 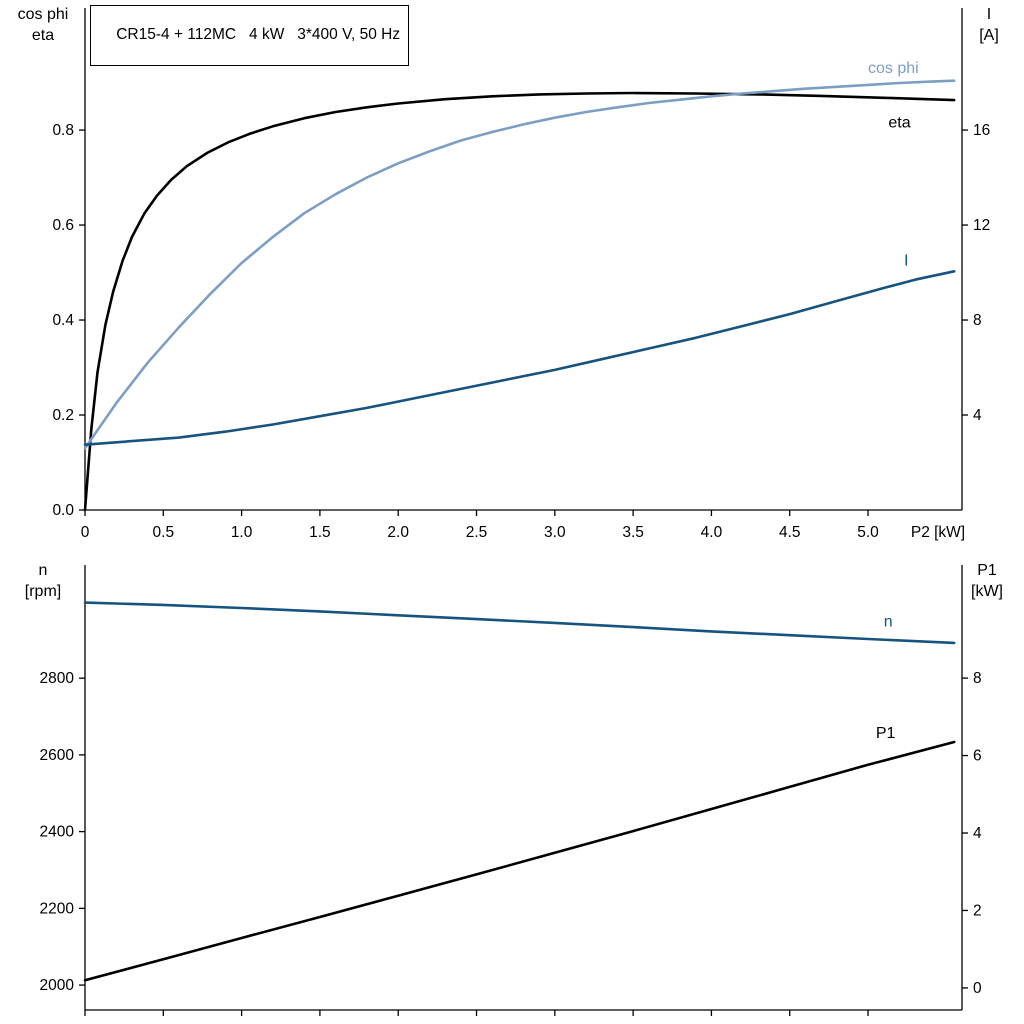 What do you see at coordinates (57, 985) in the screenshot?
I see `left-tick-label: 2000` at bounding box center [57, 985].